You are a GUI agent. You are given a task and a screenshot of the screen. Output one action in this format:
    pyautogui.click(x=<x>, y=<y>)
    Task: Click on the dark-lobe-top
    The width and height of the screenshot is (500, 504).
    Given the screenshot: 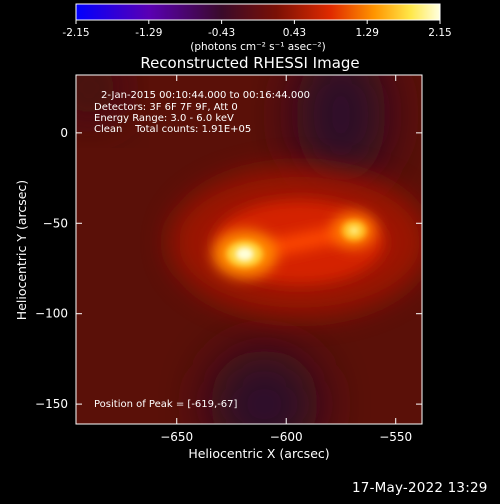 What is the action you would take?
    pyautogui.click(x=340, y=130)
    